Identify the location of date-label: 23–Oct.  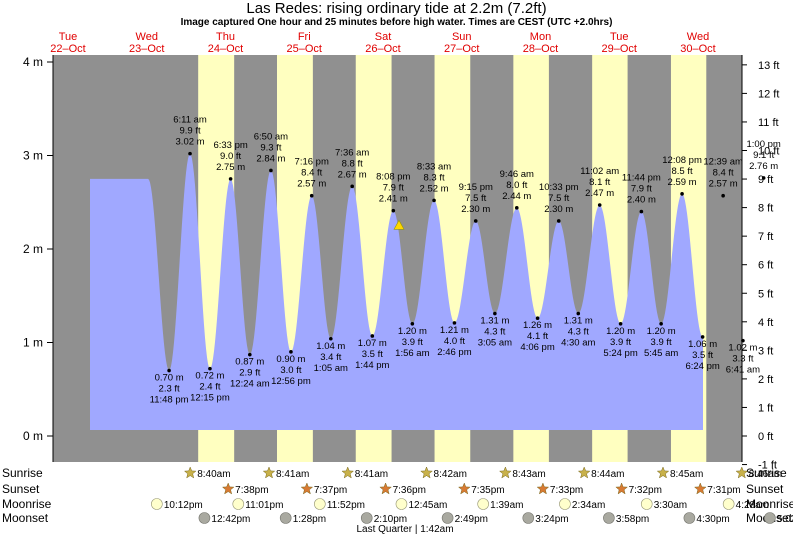
(146, 49).